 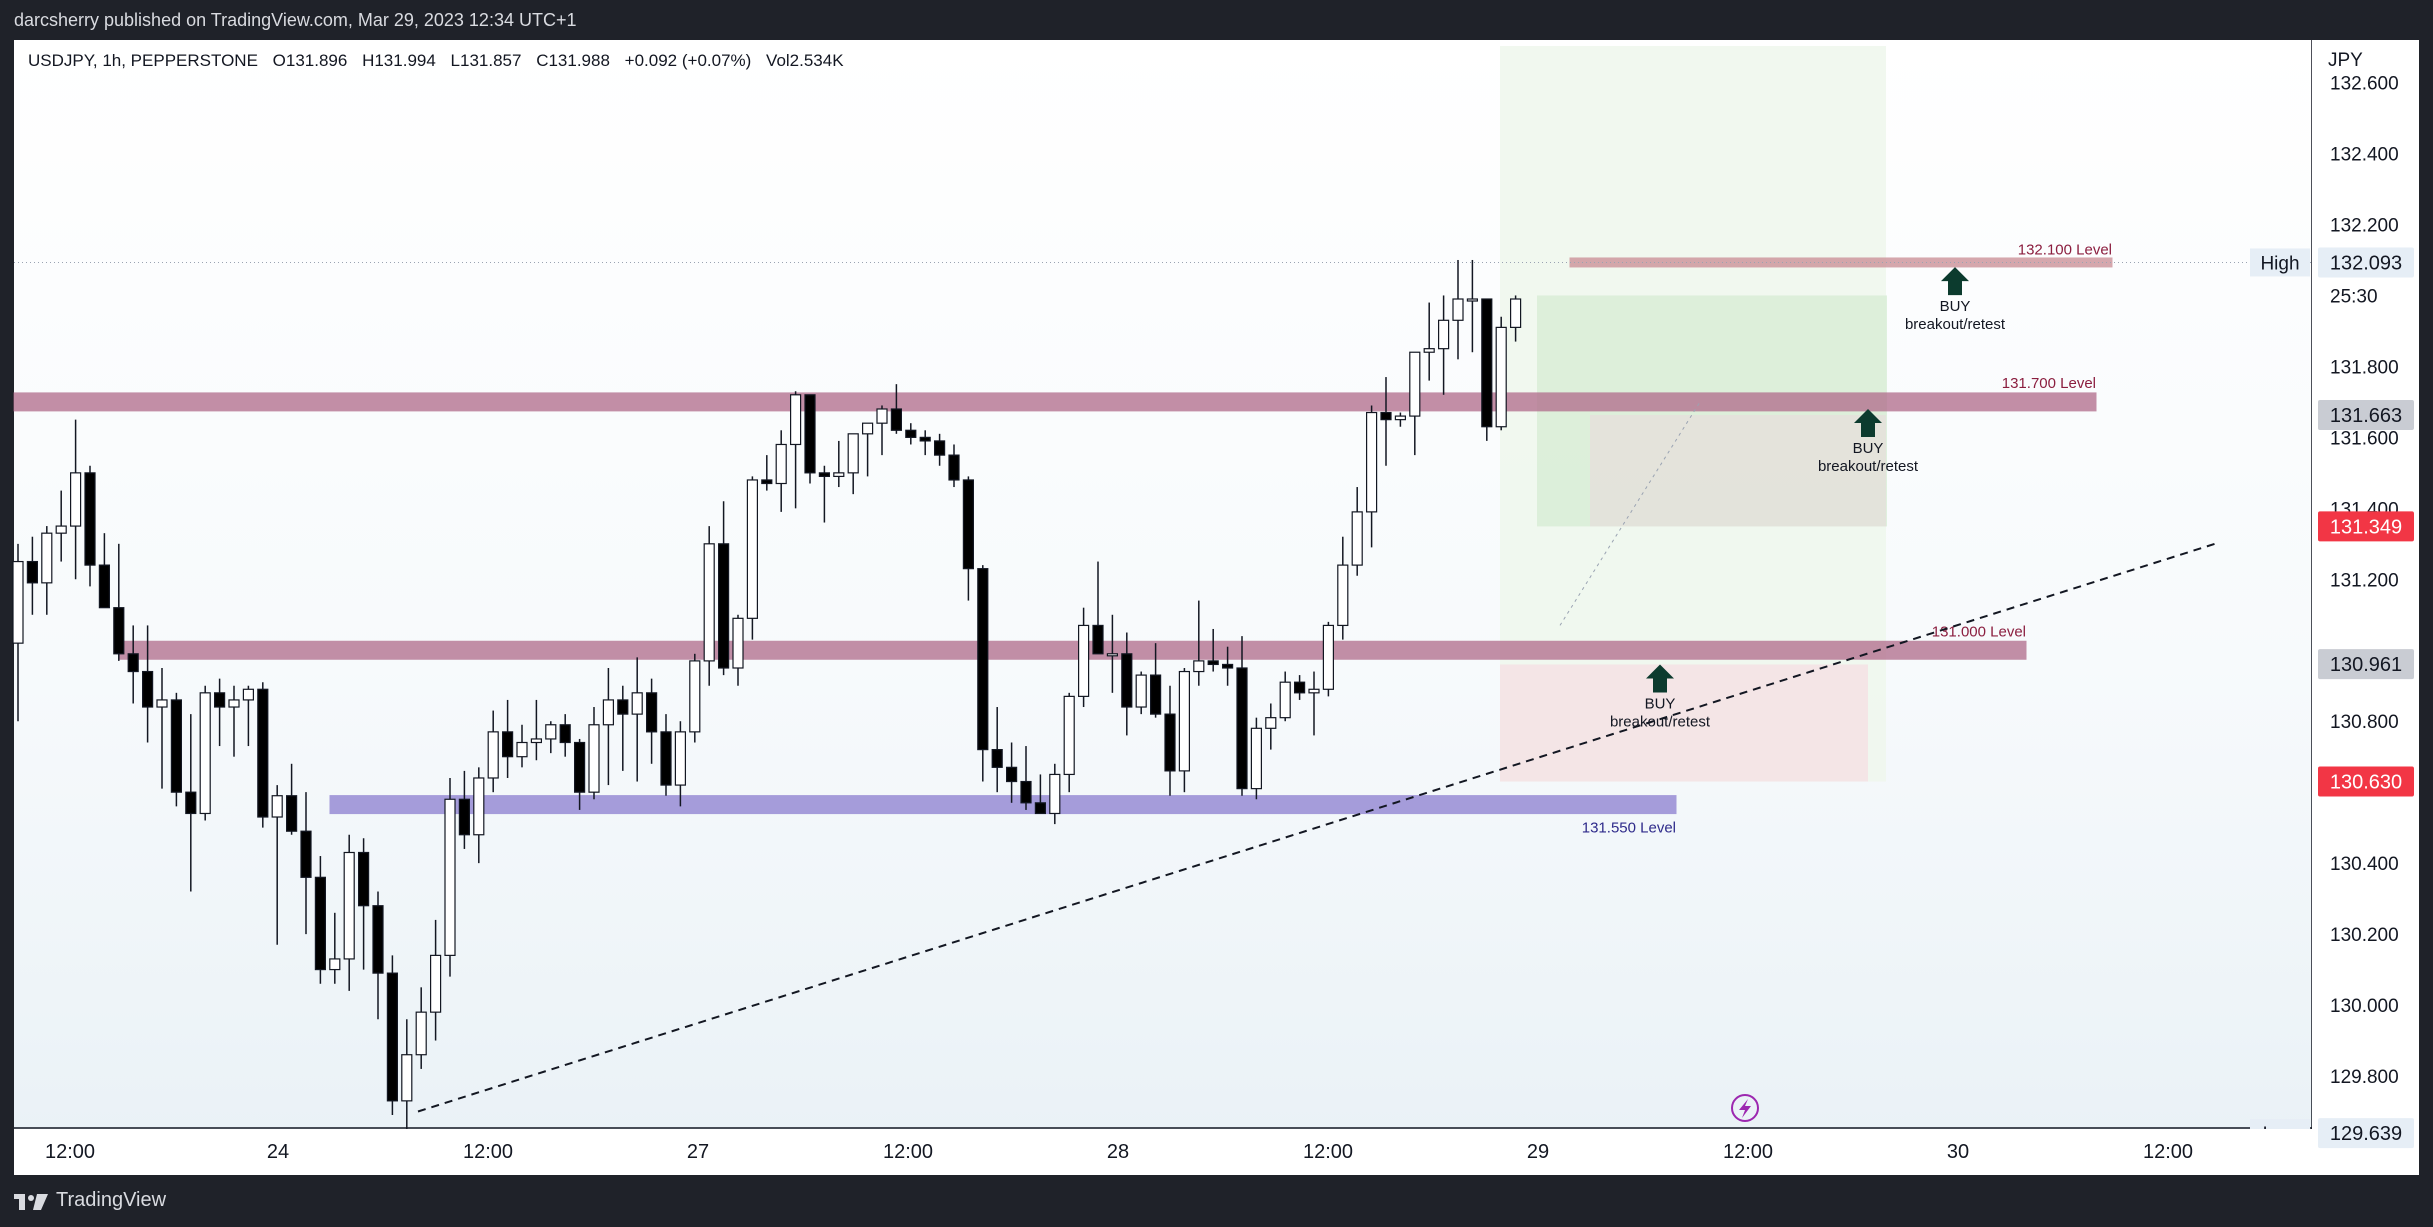 What do you see at coordinates (90, 1200) in the screenshot?
I see `tradingview-brand: TradingView` at bounding box center [90, 1200].